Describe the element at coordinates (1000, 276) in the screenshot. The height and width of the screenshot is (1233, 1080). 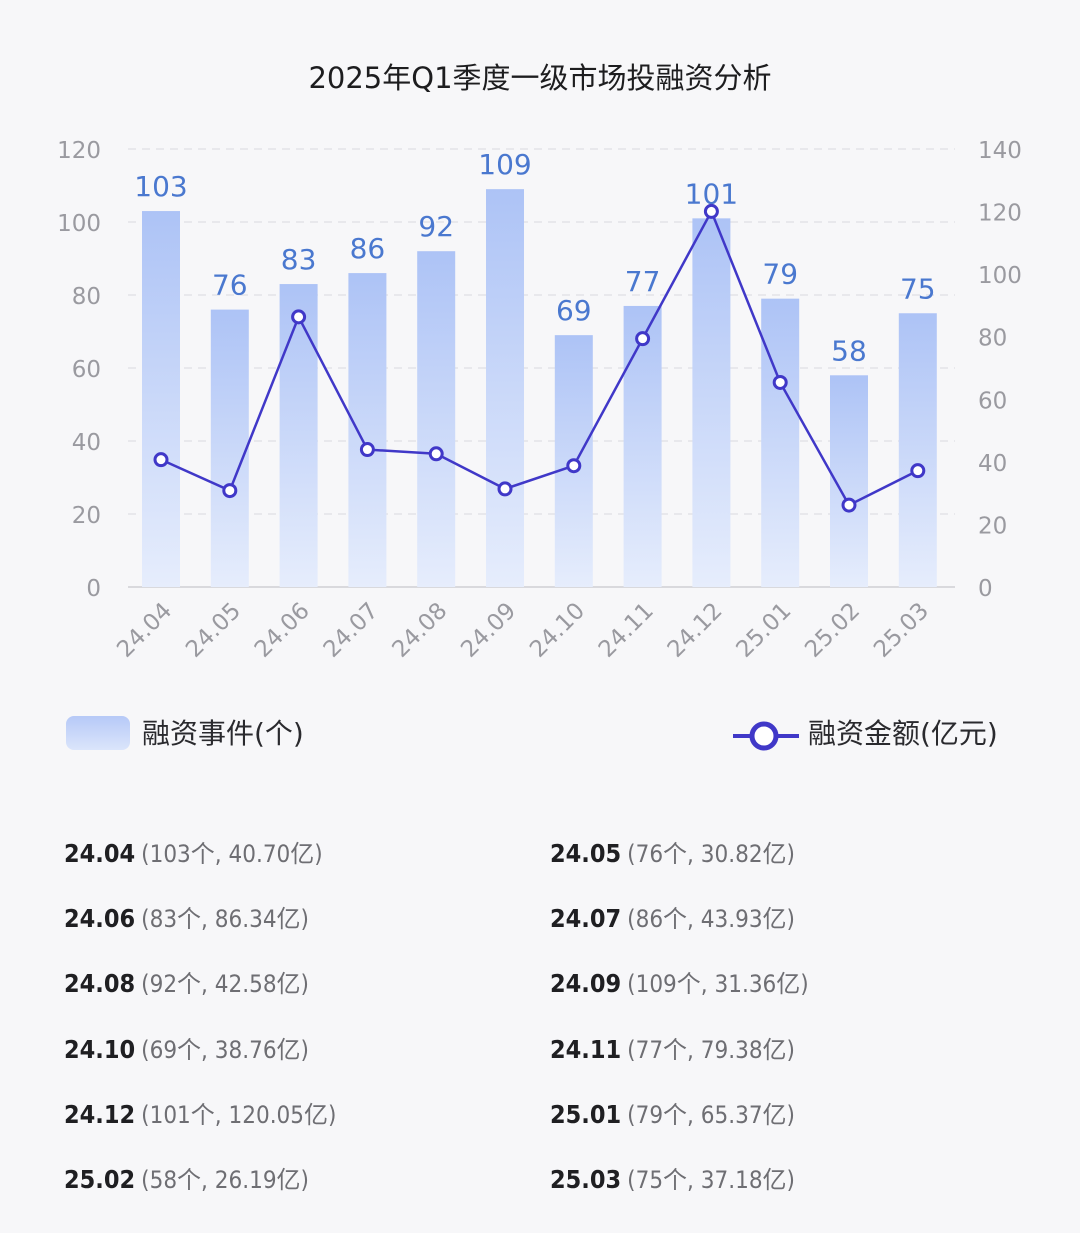
I see `y-right-tick-label: 100` at that location.